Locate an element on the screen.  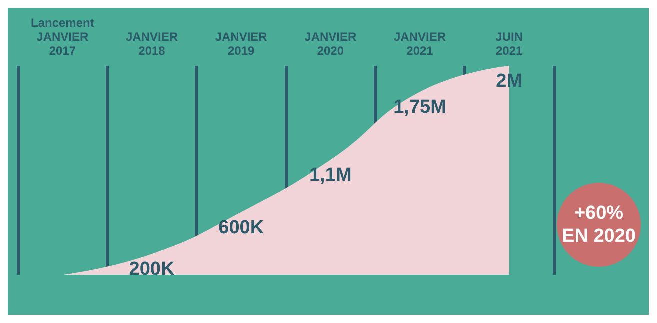
x-tick-label: JANVIER 2021 is located at coordinates (420, 44).